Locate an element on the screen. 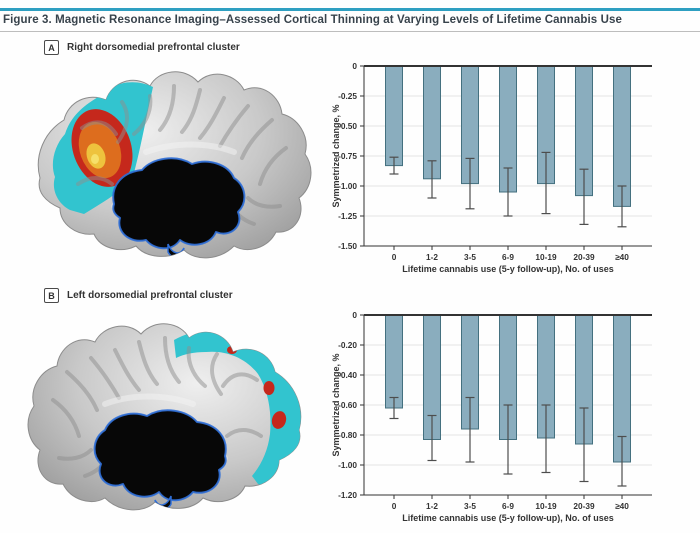  y-tick-label: -0.50 is located at coordinates (347, 126).